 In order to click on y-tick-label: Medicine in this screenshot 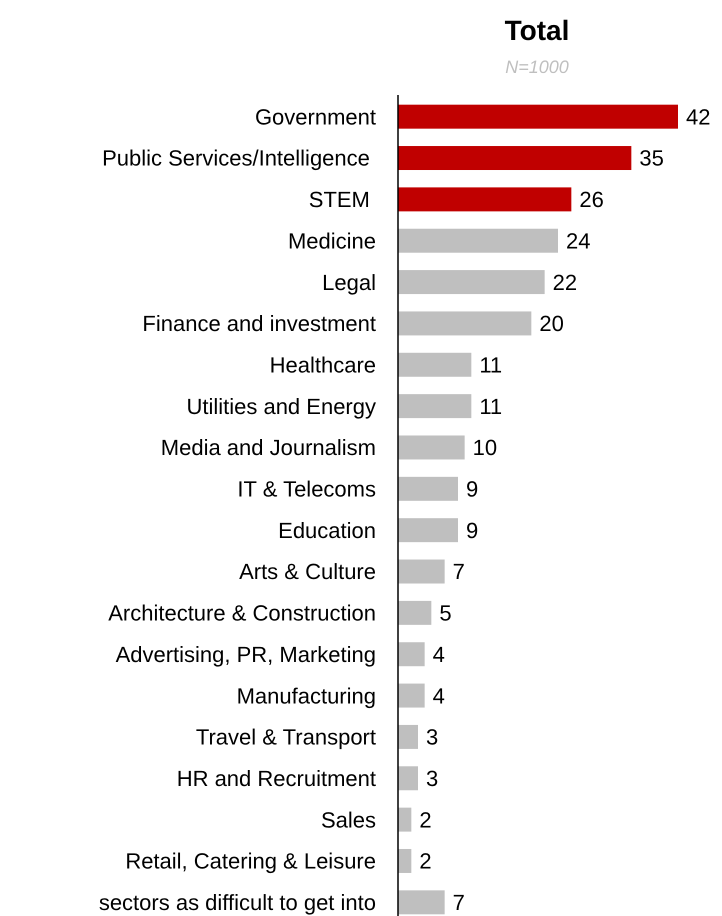, I will do `click(332, 241)`.